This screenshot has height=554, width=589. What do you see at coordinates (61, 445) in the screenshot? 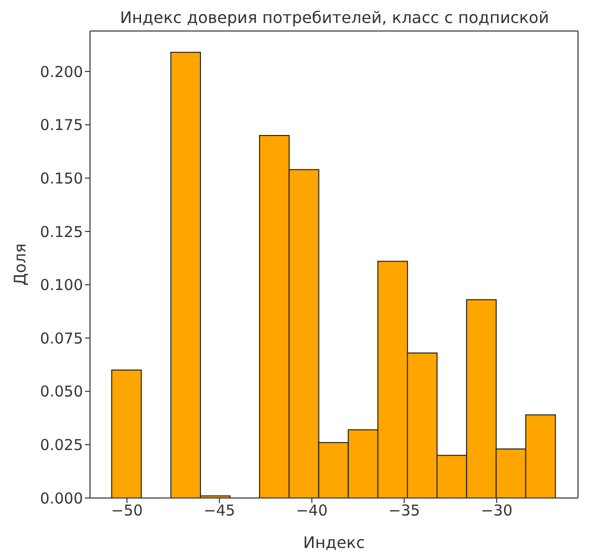
I see `y-tick-label: 0.025` at bounding box center [61, 445].